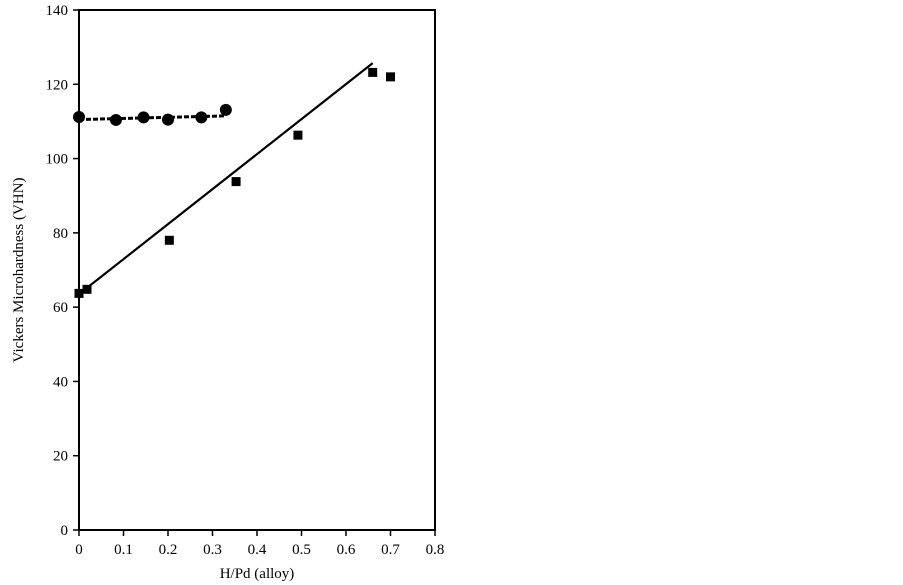 The image size is (903, 585). What do you see at coordinates (60, 308) in the screenshot?
I see `y-tick-label: 60` at bounding box center [60, 308].